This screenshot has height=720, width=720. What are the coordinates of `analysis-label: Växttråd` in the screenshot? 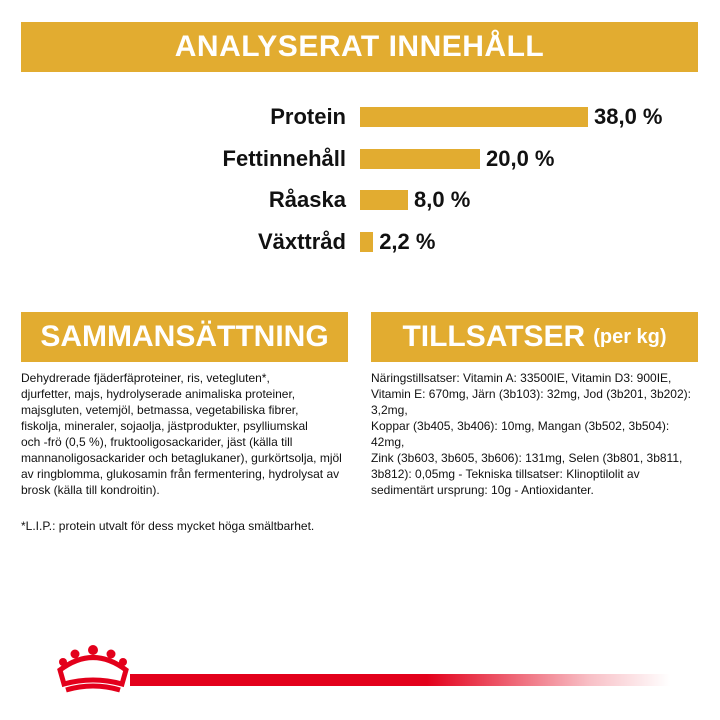 It's located at (301, 241).